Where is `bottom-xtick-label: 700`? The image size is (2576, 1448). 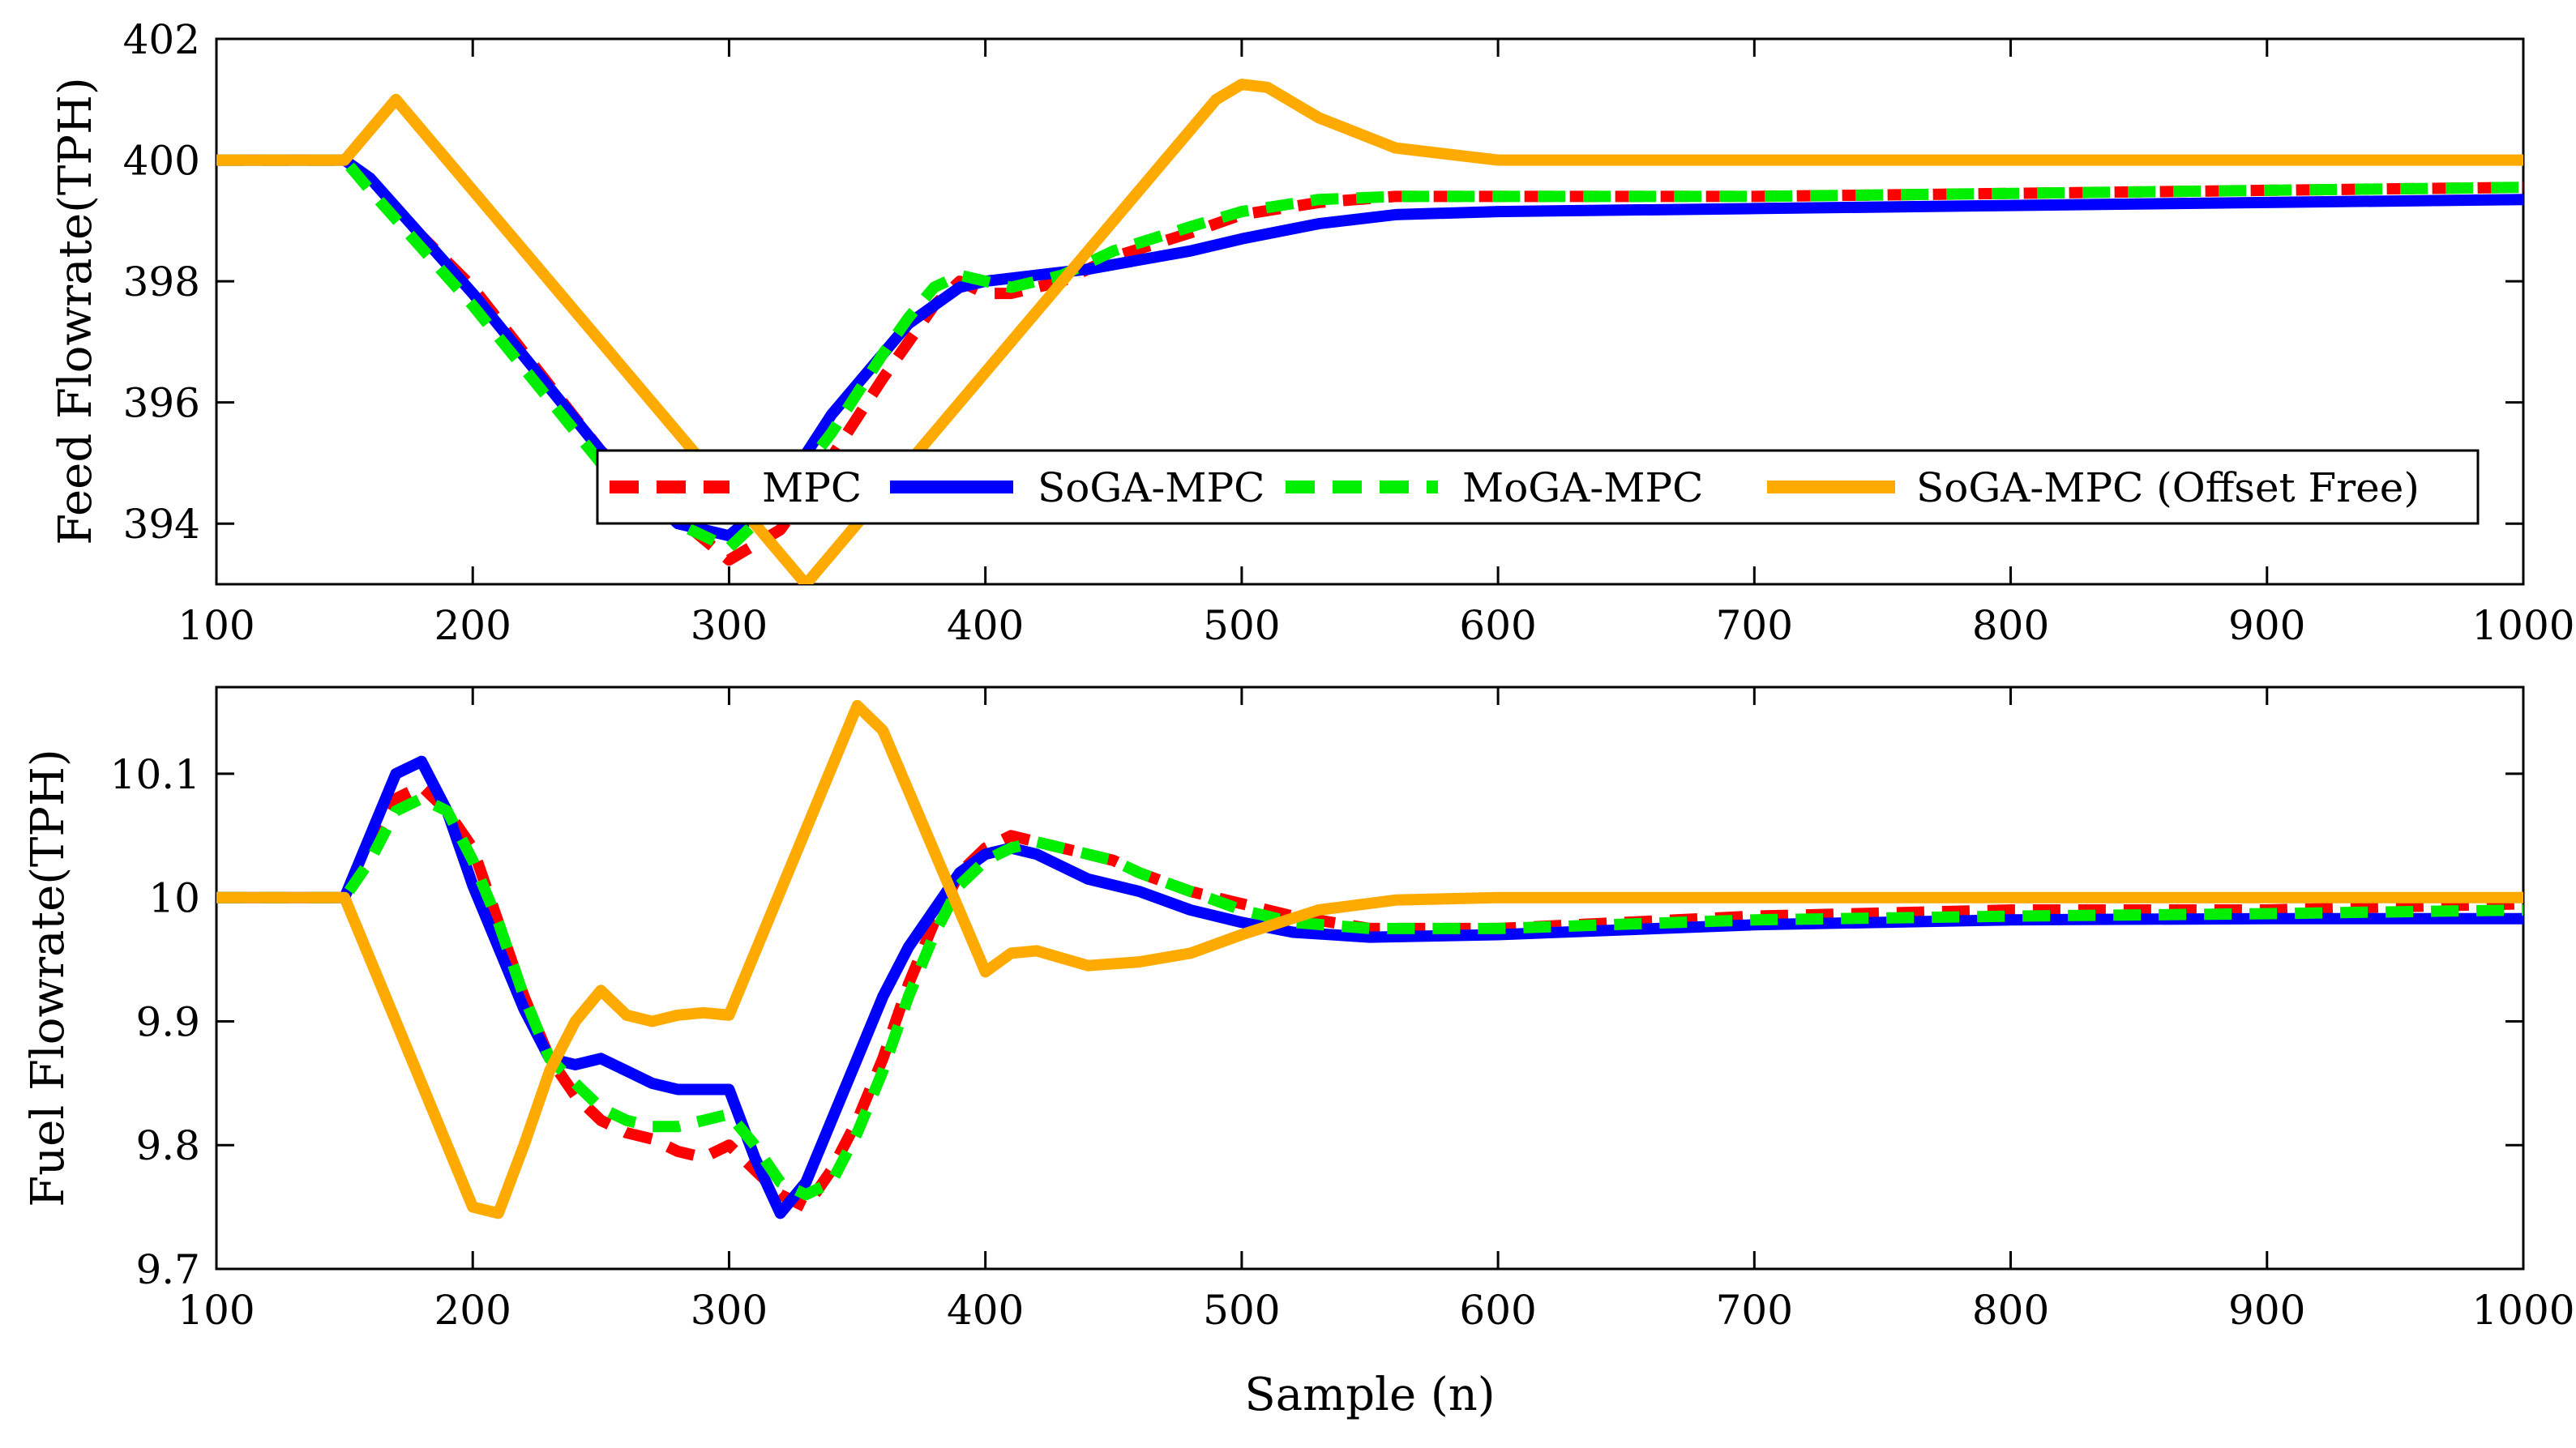
bottom-xtick-label: 700 is located at coordinates (1754, 1310).